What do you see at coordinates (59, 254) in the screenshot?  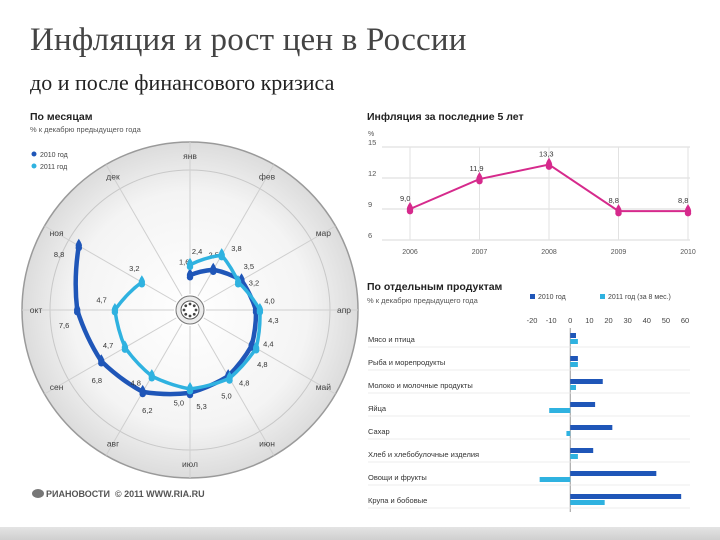 I see `data-label: 8,8` at bounding box center [59, 254].